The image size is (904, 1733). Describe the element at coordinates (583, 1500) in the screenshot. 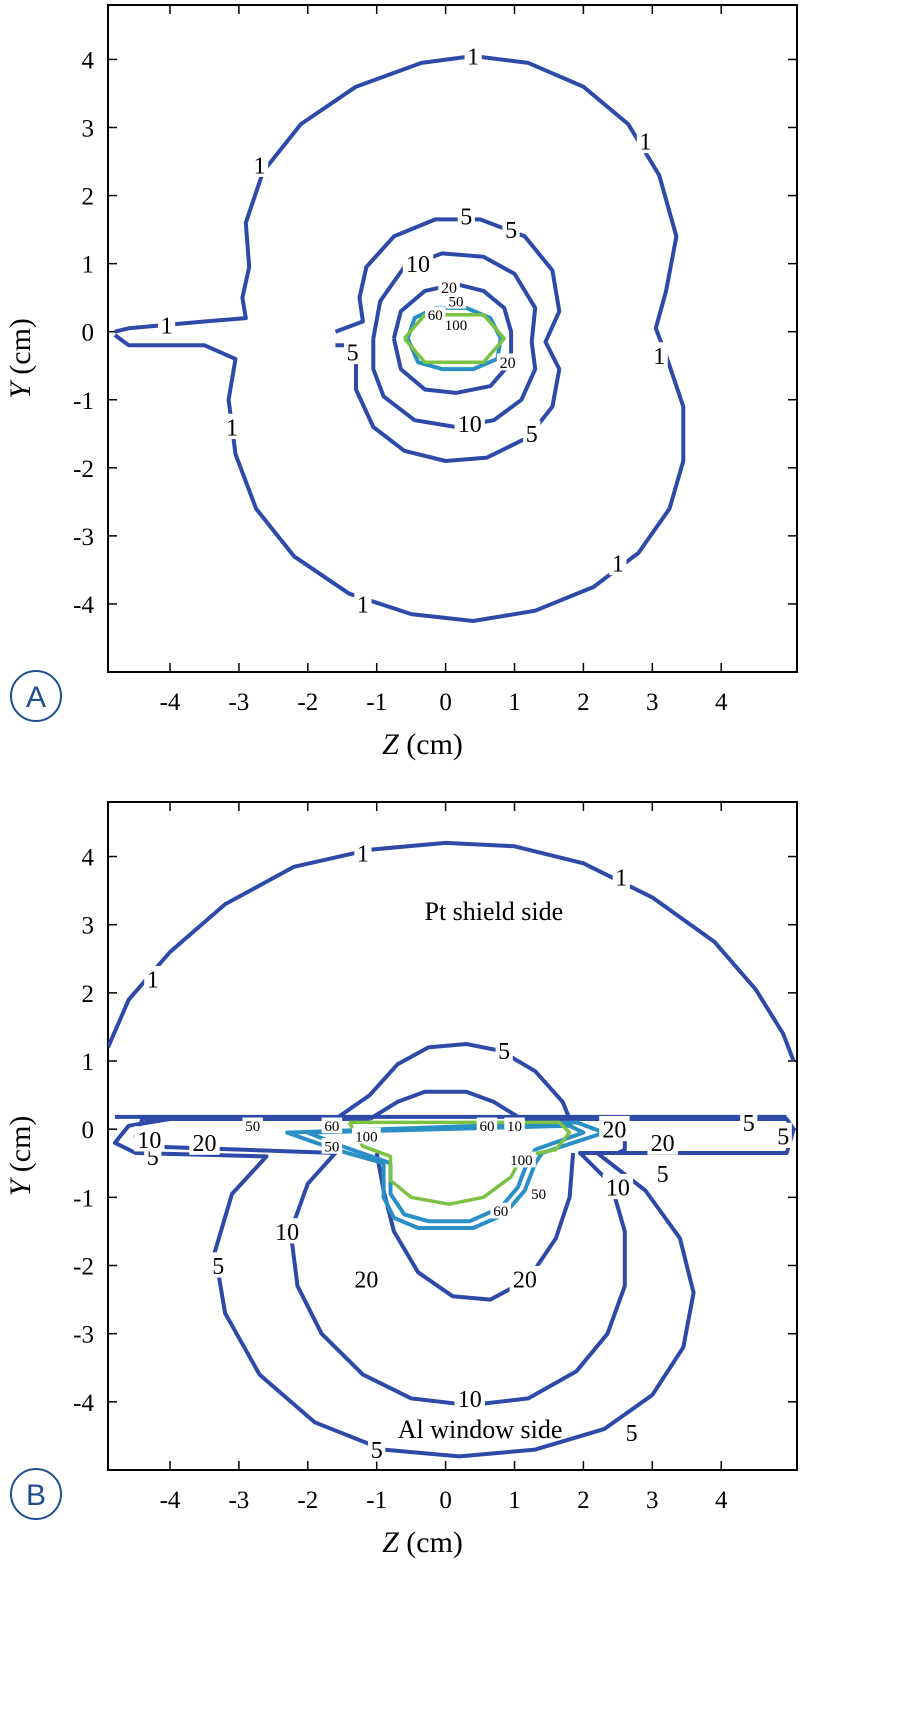

I see `x-tick-label: 2` at that location.